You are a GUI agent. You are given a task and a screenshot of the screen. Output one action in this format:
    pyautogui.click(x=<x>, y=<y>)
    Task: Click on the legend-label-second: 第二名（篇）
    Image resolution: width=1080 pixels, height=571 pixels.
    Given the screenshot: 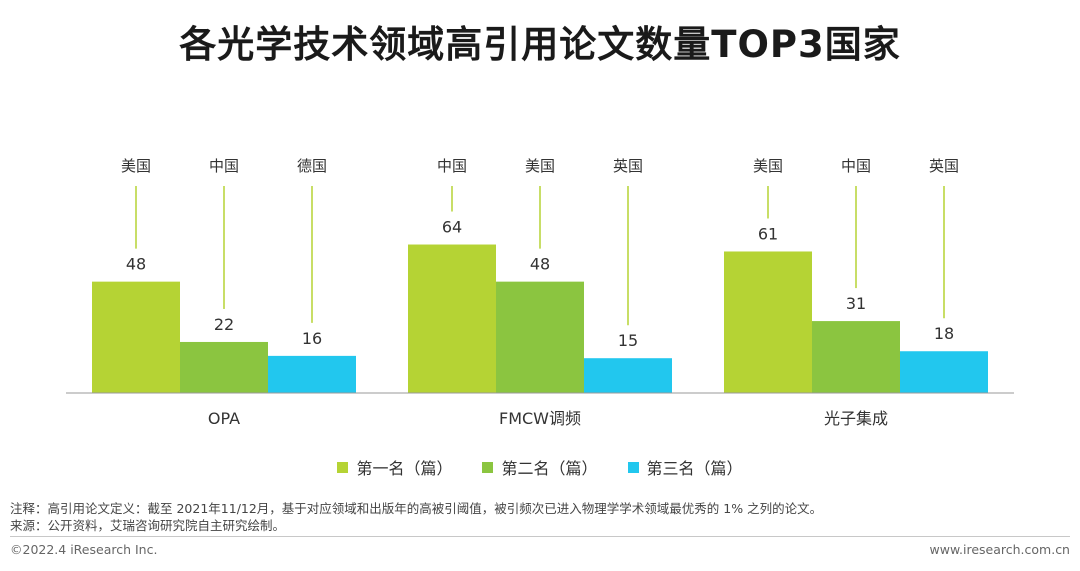 What is the action you would take?
    pyautogui.click(x=549, y=468)
    